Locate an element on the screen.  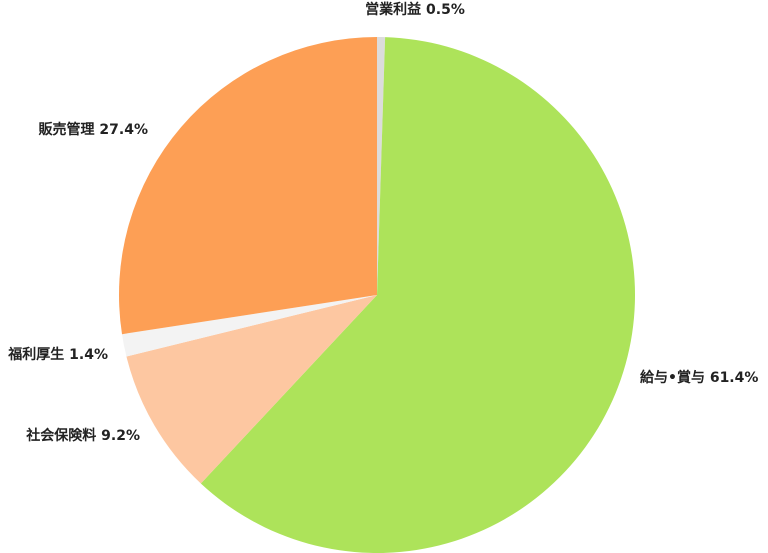
slice-label: 給与•賞与 61.4% is located at coordinates (699, 377).